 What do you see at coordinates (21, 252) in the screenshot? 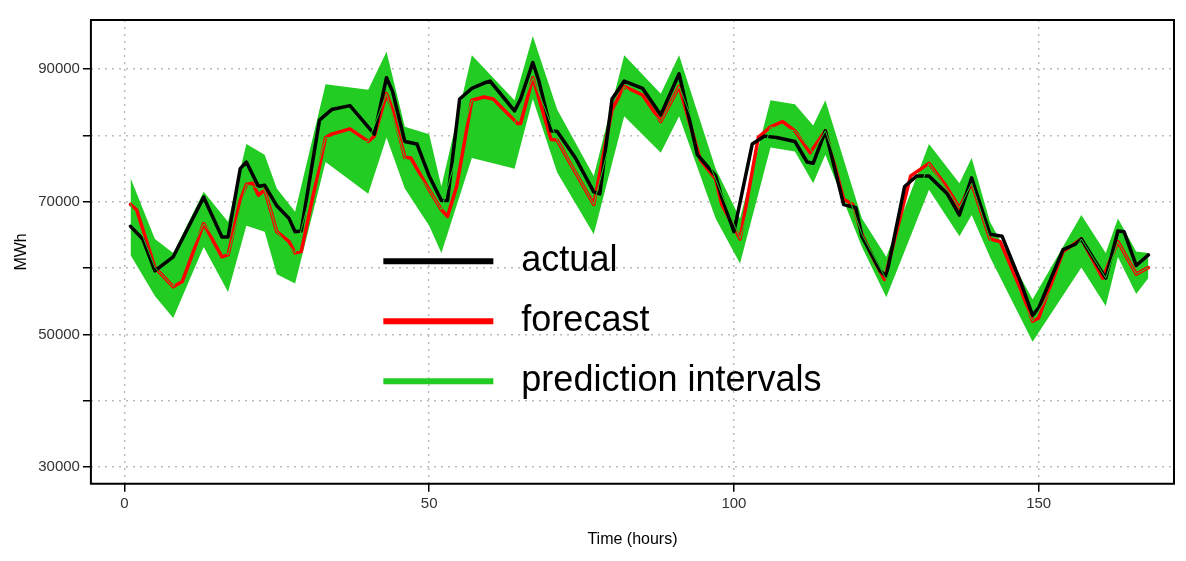
I see `y-axis-title: MWh` at bounding box center [21, 252].